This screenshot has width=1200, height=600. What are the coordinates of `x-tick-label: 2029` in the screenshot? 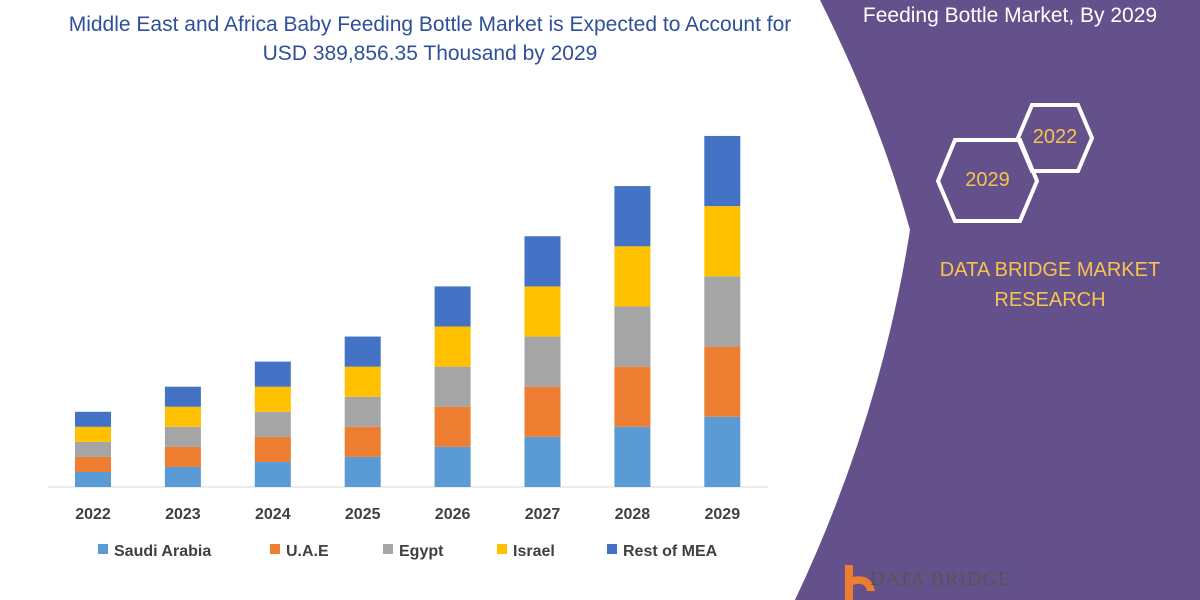 It's located at (723, 514).